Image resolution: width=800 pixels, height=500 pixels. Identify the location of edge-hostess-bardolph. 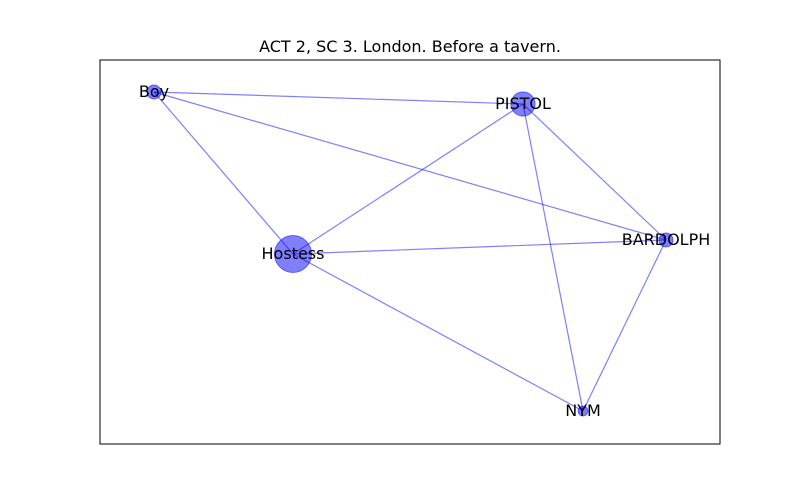
(479, 247).